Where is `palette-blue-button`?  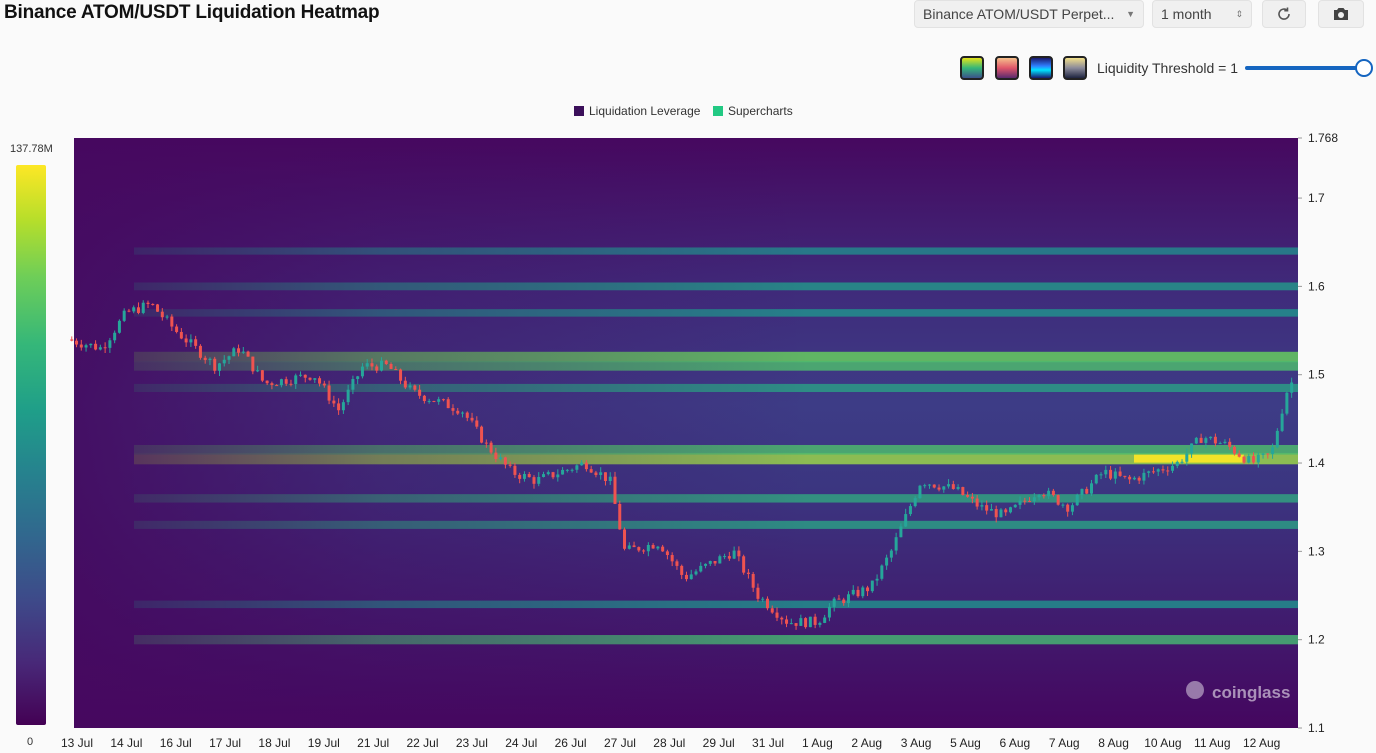
palette-blue-button is located at coordinates (1041, 68).